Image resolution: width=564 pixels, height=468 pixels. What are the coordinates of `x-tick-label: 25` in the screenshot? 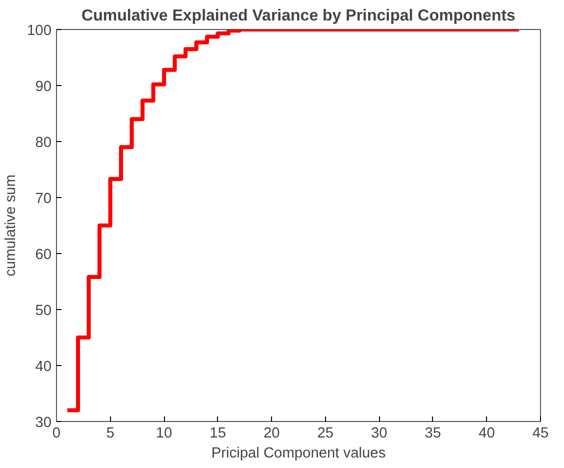 It's located at (325, 434).